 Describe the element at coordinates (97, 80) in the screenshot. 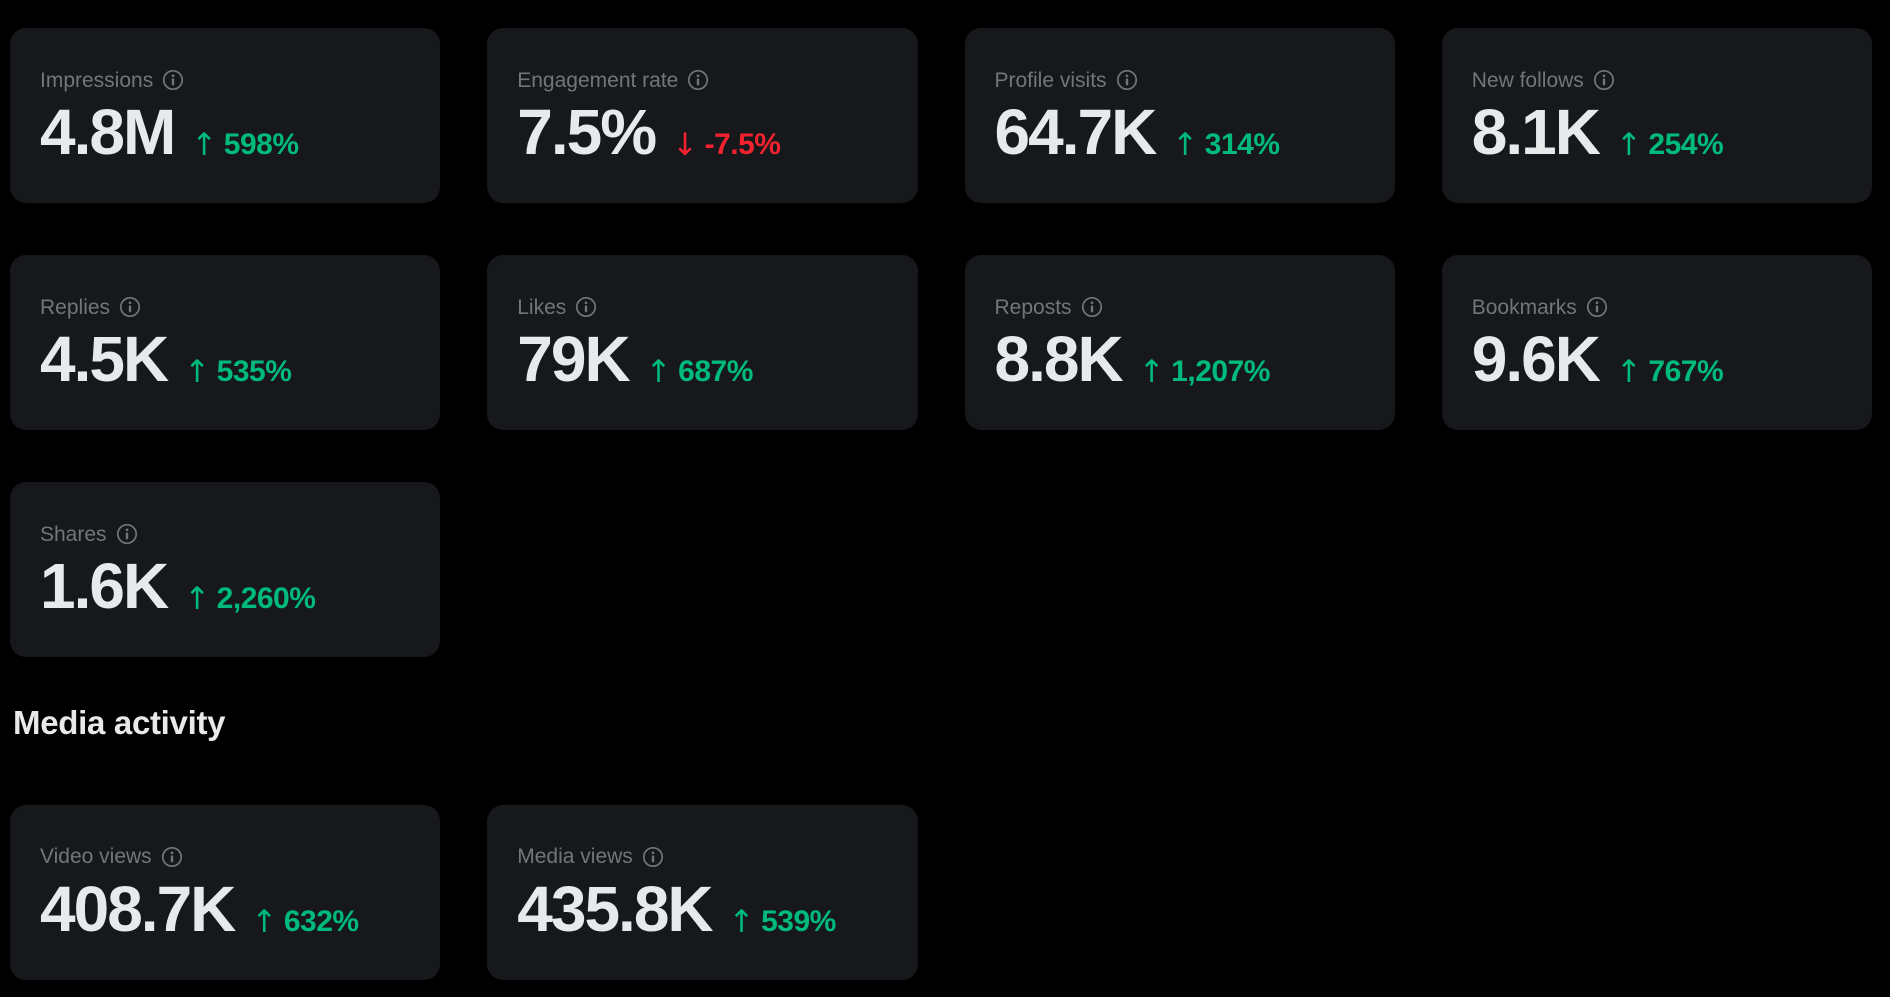

I see `metric-label: Impressions` at that location.